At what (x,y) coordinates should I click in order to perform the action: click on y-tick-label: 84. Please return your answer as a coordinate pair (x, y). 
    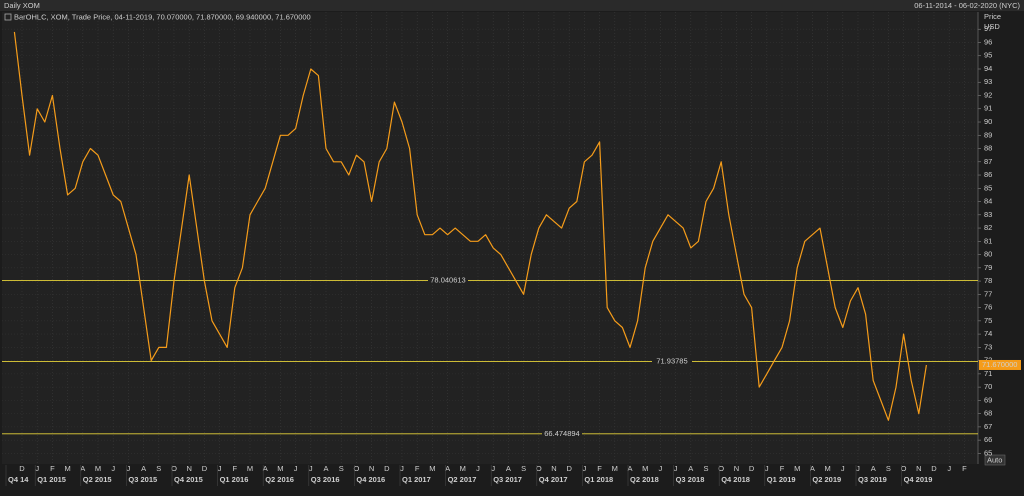
    Looking at the image, I should click on (988, 201).